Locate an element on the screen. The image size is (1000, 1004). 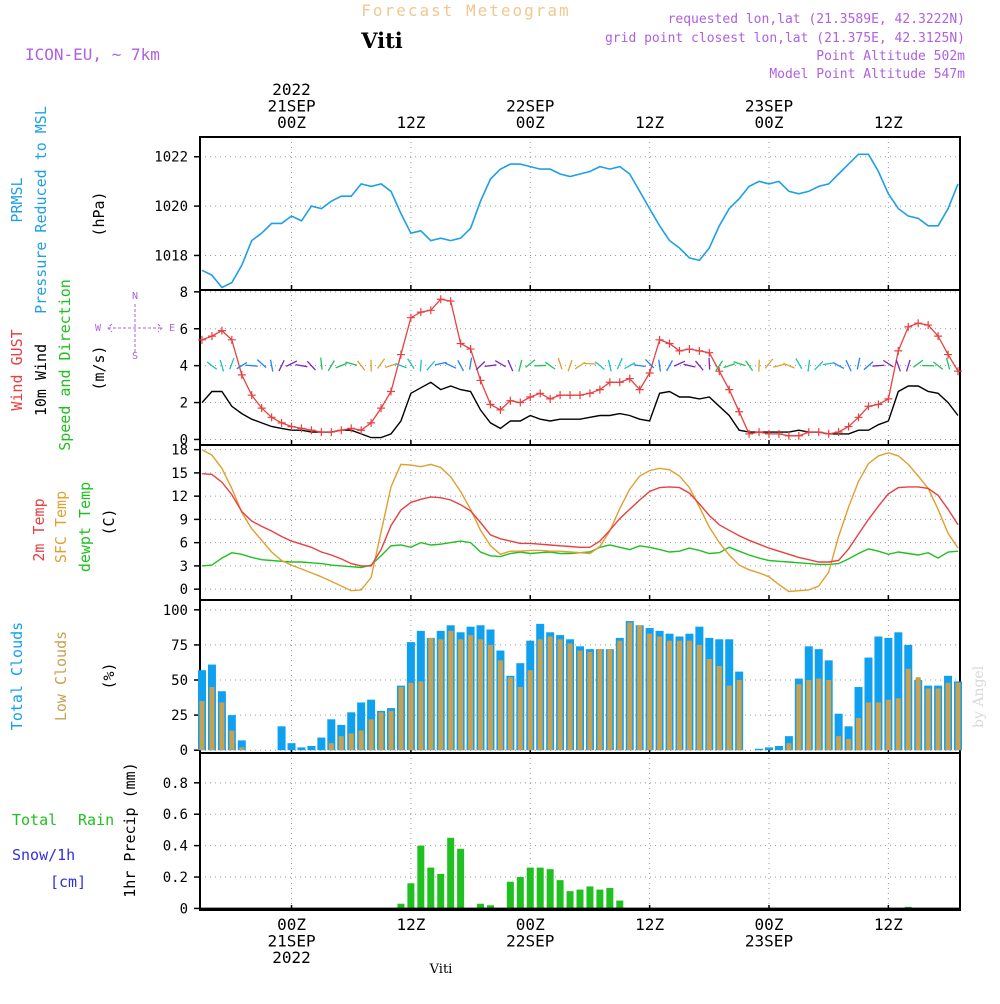
requested-coords: requested lon,lat (21.3589E, 42.3222N) is located at coordinates (816, 19).